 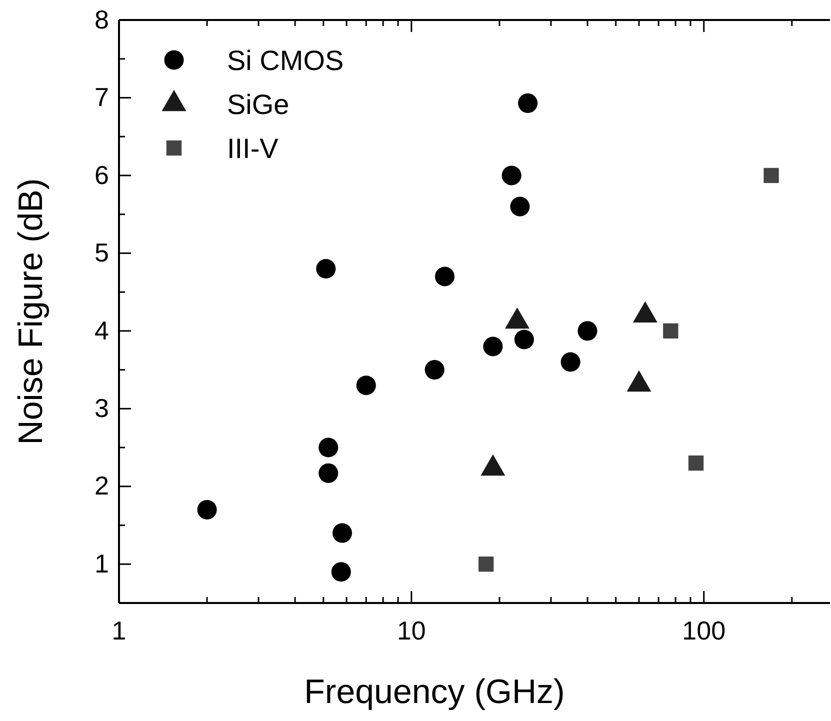 What do you see at coordinates (101, 563) in the screenshot?
I see `y-tick-label: 1` at bounding box center [101, 563].